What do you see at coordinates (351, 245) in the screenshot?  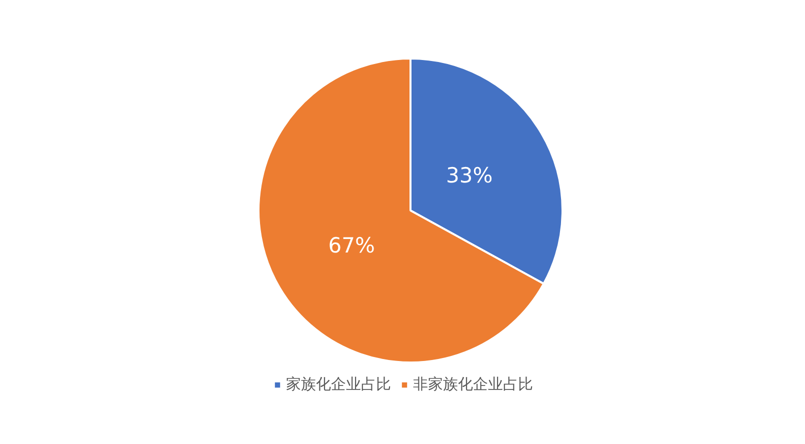 I see `data-label: 67%` at bounding box center [351, 245].